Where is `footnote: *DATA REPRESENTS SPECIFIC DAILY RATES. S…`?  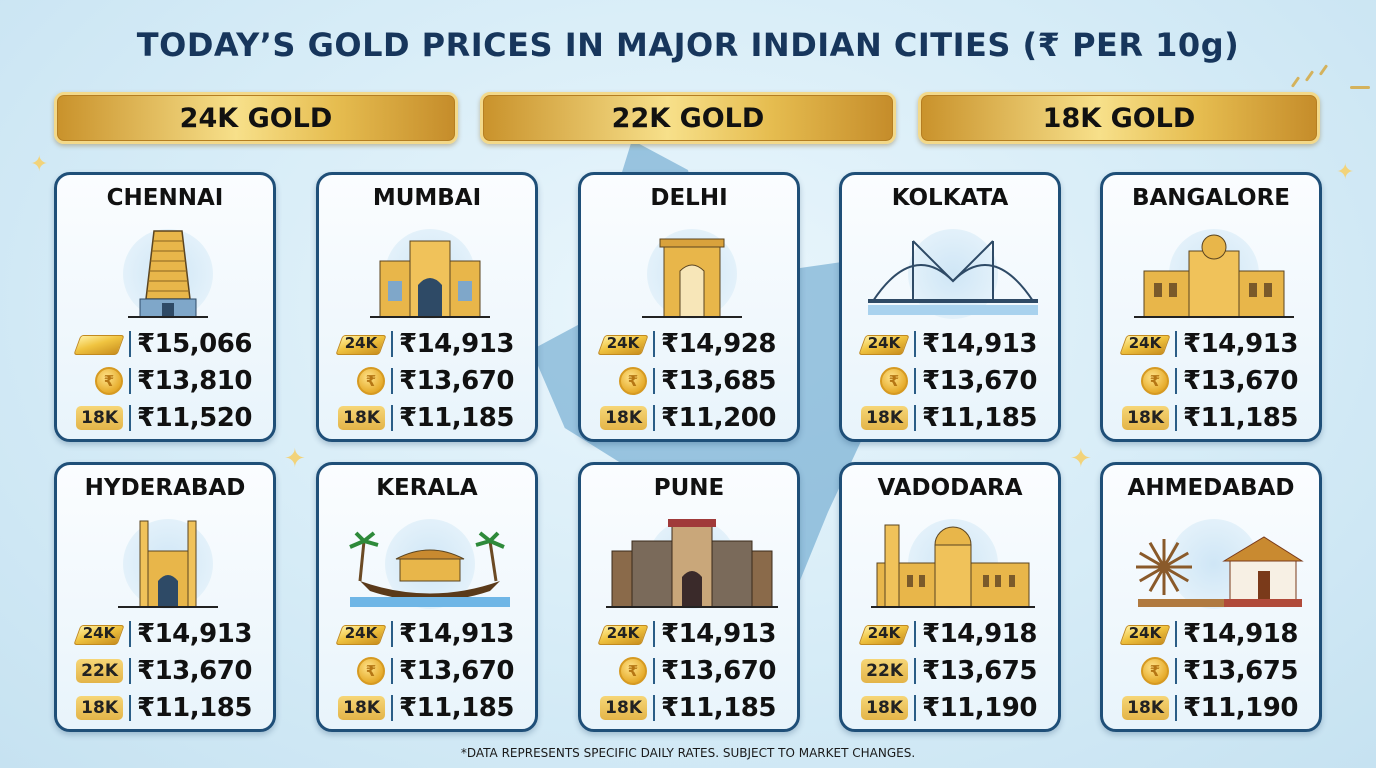 footnote: *DATA REPRESENTS SPECIFIC DAILY RATES. S… is located at coordinates (688, 753).